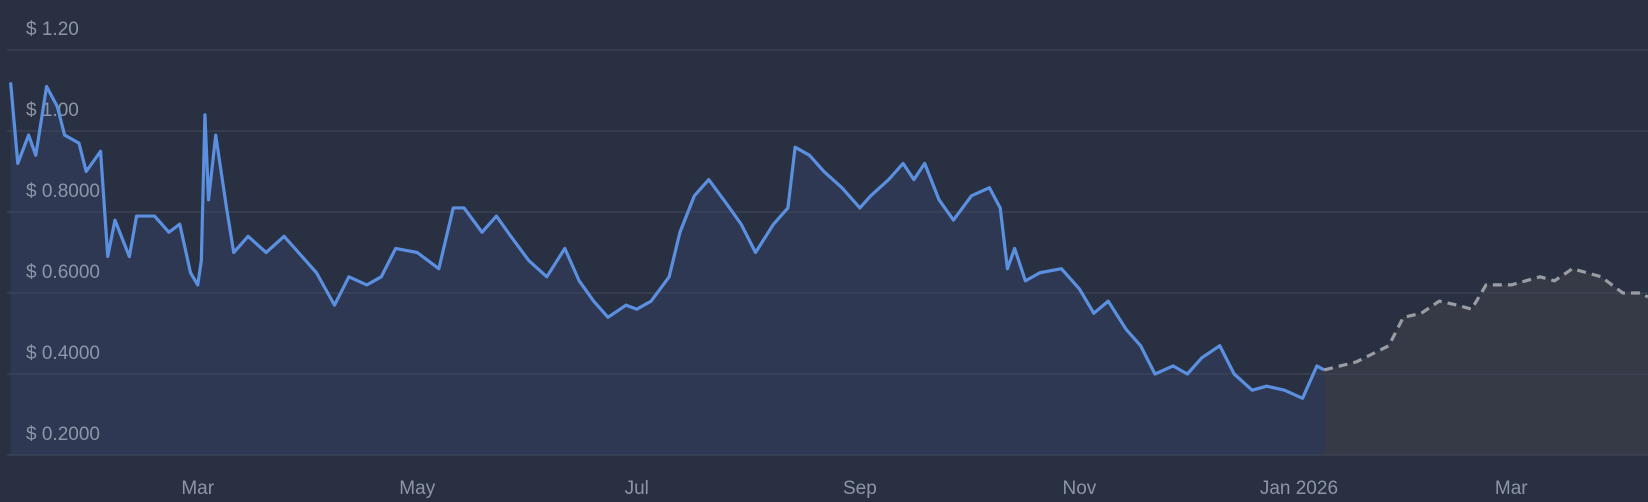 This screenshot has width=1648, height=502. I want to click on y-tick-label: $ 1.00, so click(52, 110).